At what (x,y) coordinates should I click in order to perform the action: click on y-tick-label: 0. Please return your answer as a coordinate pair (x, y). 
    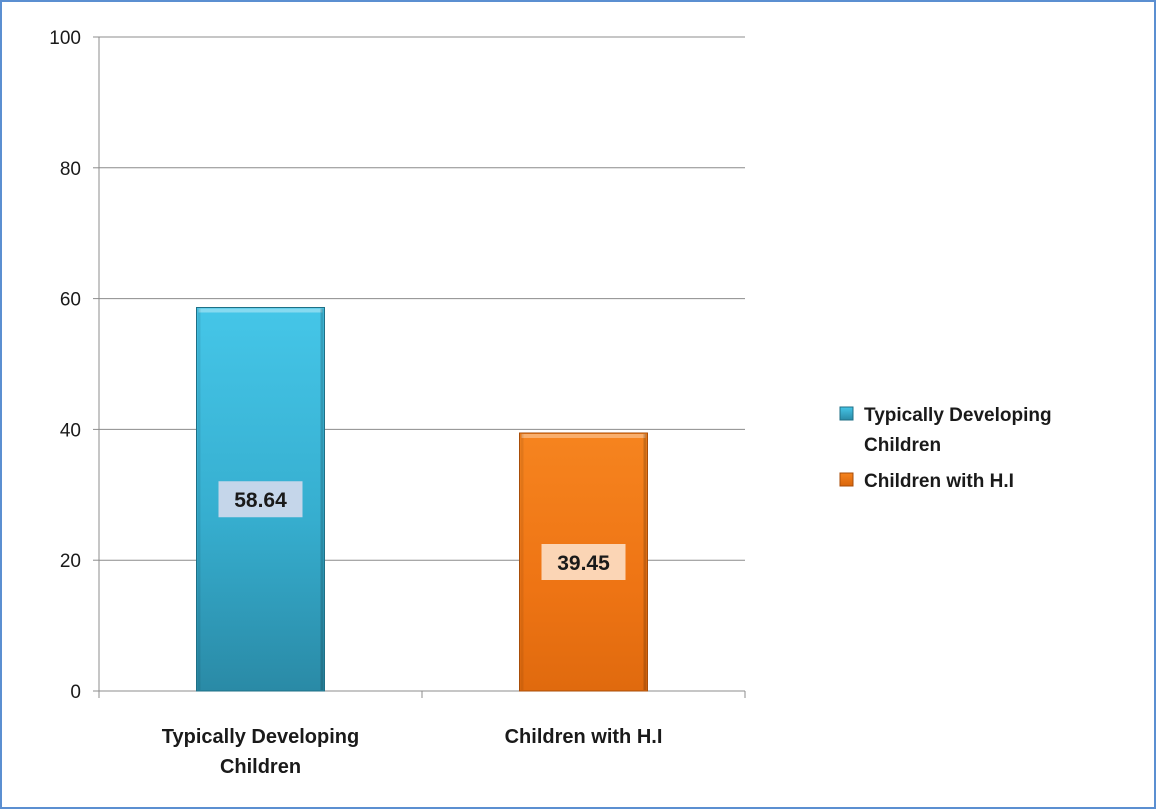
    Looking at the image, I should click on (75, 692).